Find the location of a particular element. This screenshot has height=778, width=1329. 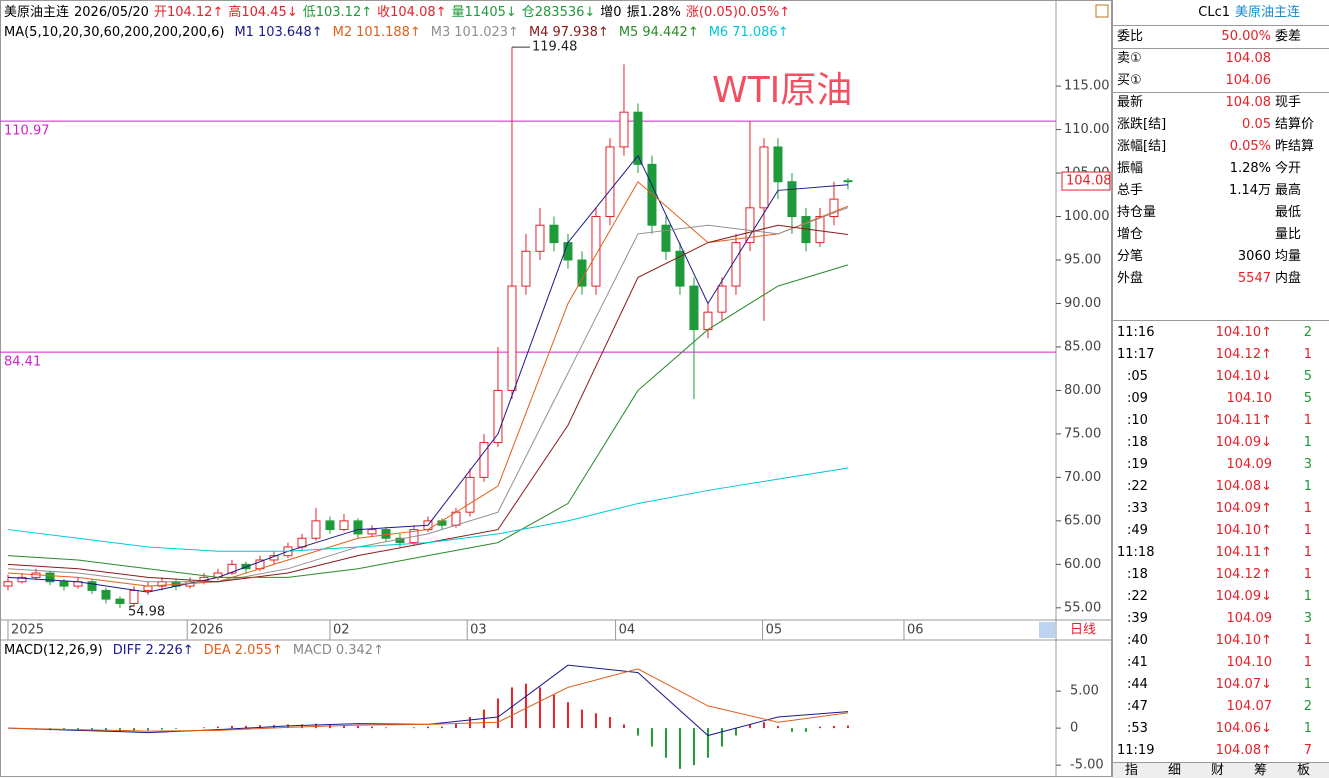

y-tick-label: 55.00 is located at coordinates (1082, 607).